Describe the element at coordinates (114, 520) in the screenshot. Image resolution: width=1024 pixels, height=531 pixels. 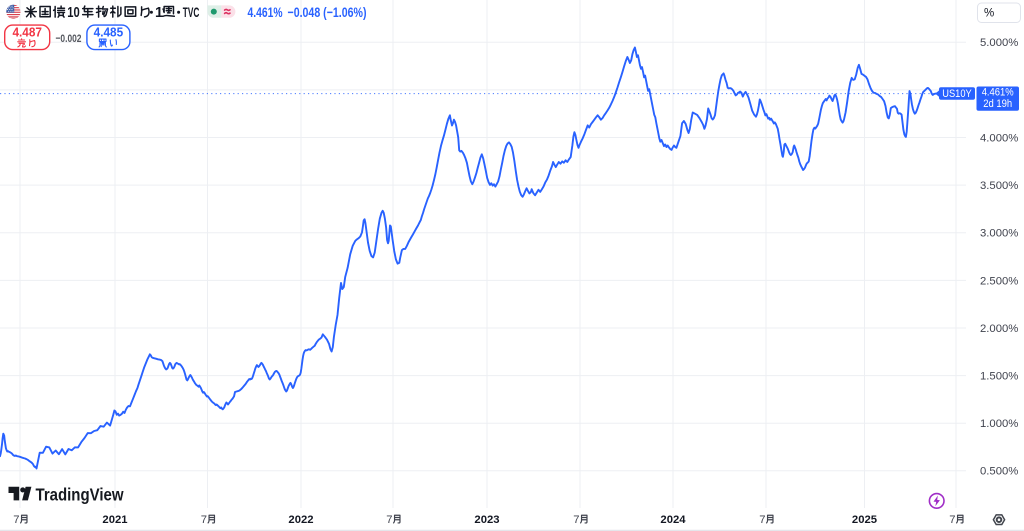
I see `svg-text: 2021` at that location.